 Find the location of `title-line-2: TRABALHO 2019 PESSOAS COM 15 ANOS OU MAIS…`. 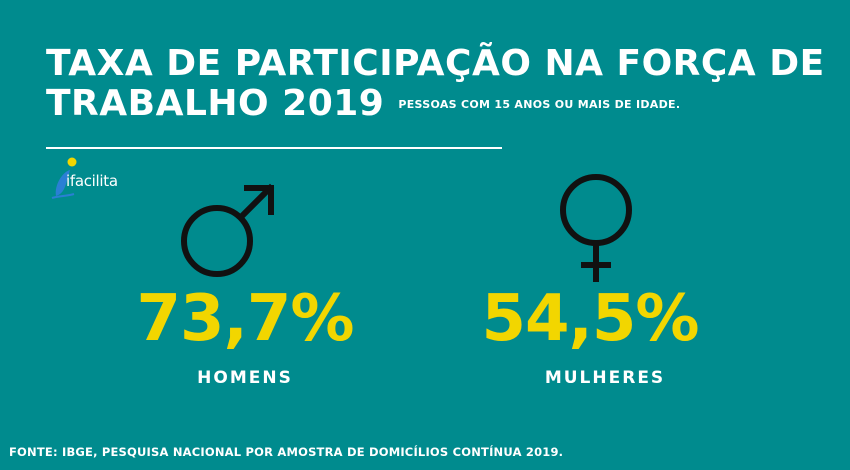

title-line-2: TRABALHO 2019 PESSOAS COM 15 ANOS OU MAIS… is located at coordinates (435, 104).